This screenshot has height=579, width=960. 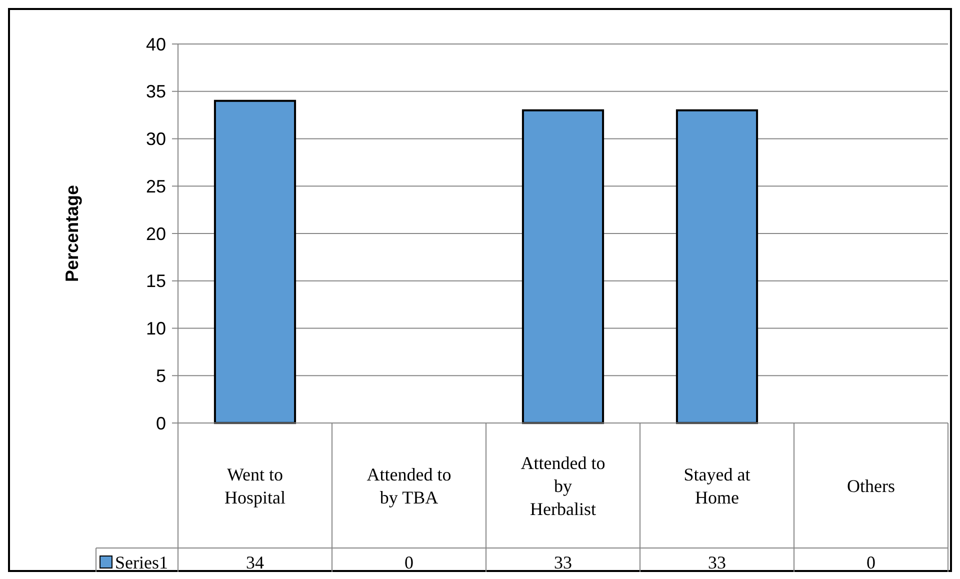 I want to click on x-tick-label: Attended to by TBA, so click(x=409, y=486).